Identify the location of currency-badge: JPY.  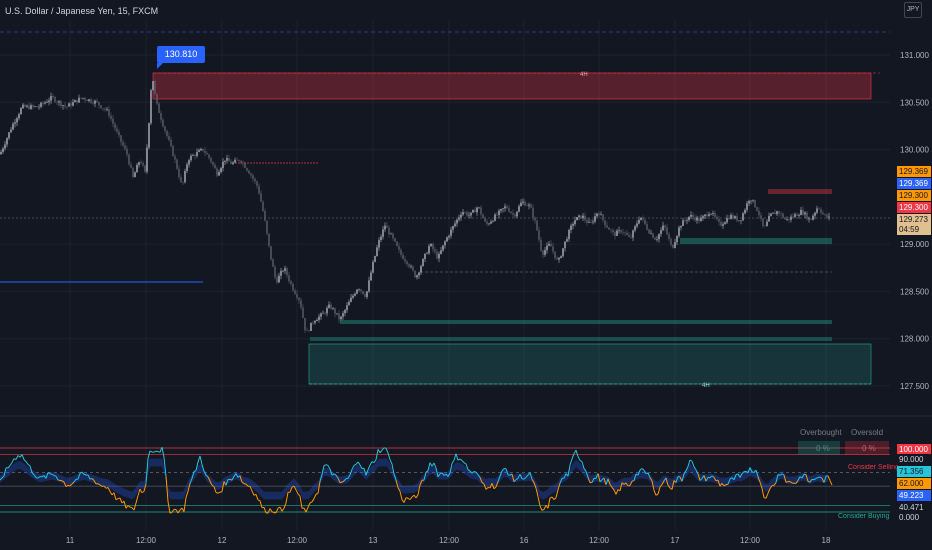
(913, 10).